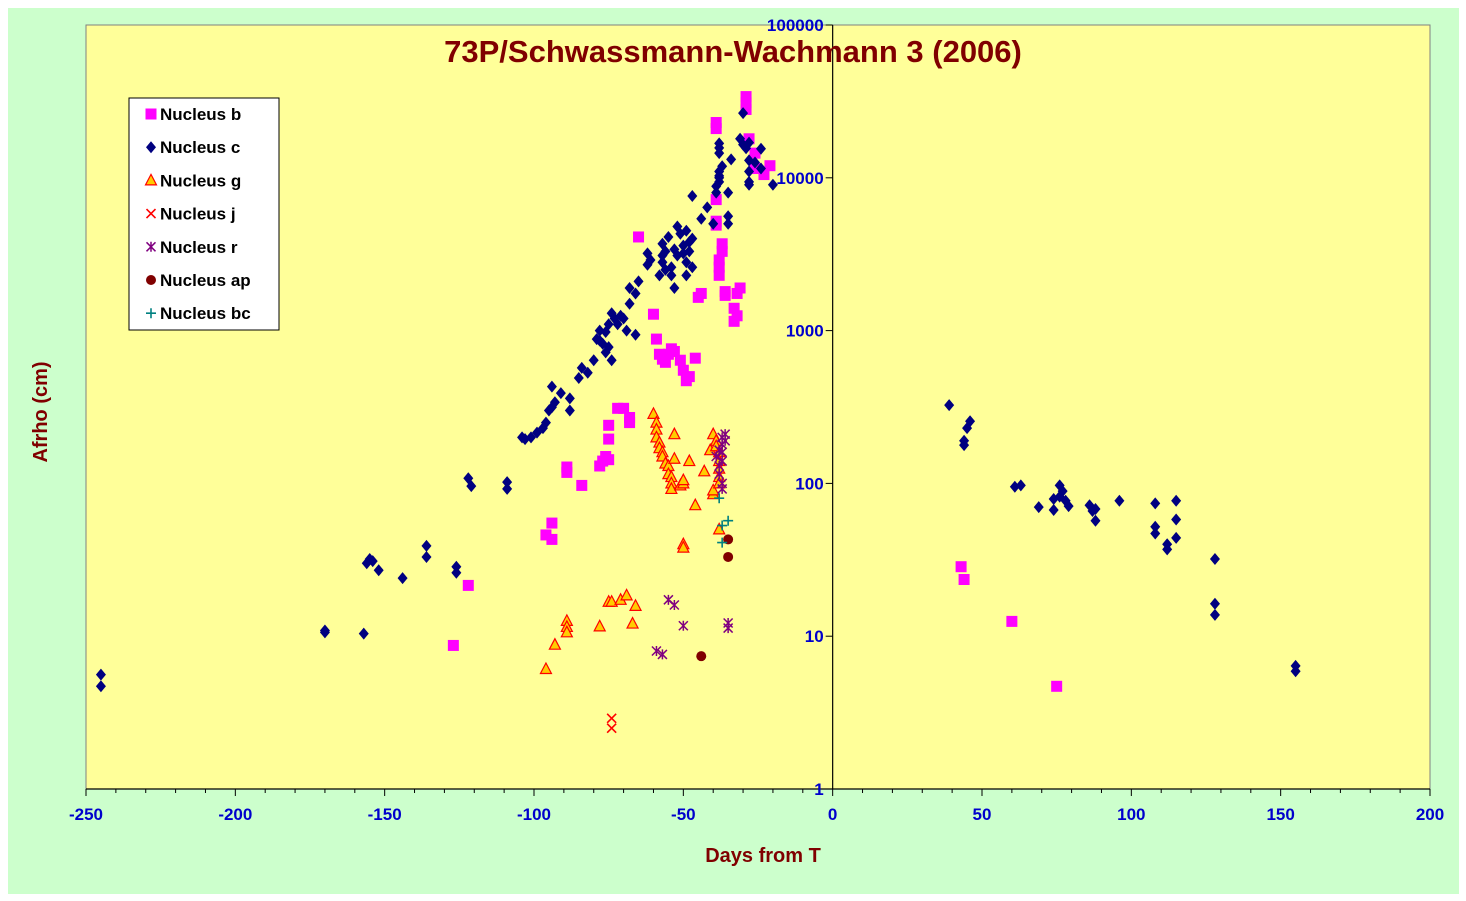 This screenshot has width=1466, height=901. What do you see at coordinates (814, 636) in the screenshot?
I see `y-tick-label: 10` at bounding box center [814, 636].